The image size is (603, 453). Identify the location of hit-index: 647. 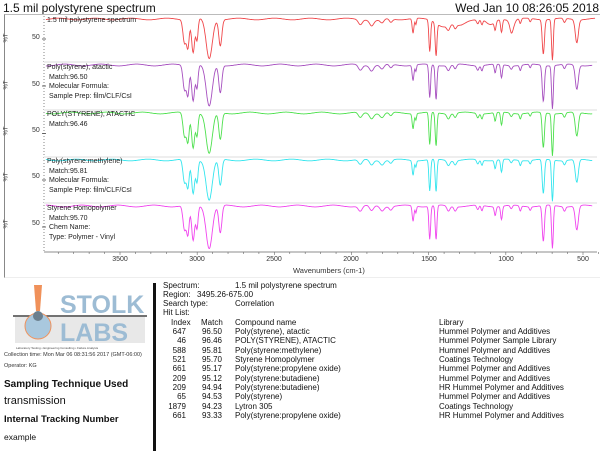
(179, 331).